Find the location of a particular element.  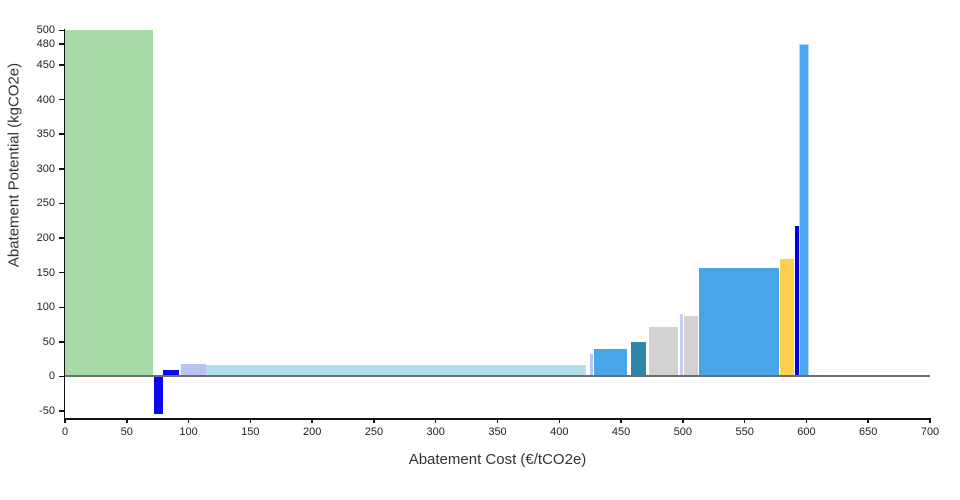

x-tick-label: 350 is located at coordinates (497, 432).